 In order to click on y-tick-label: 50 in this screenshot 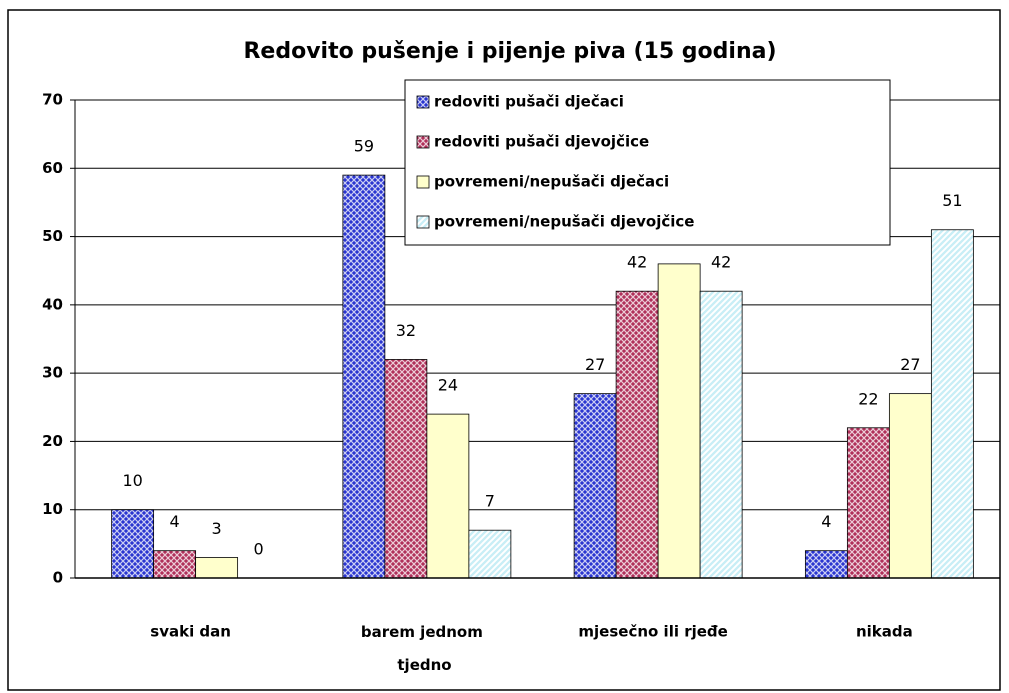, I will do `click(52, 236)`.